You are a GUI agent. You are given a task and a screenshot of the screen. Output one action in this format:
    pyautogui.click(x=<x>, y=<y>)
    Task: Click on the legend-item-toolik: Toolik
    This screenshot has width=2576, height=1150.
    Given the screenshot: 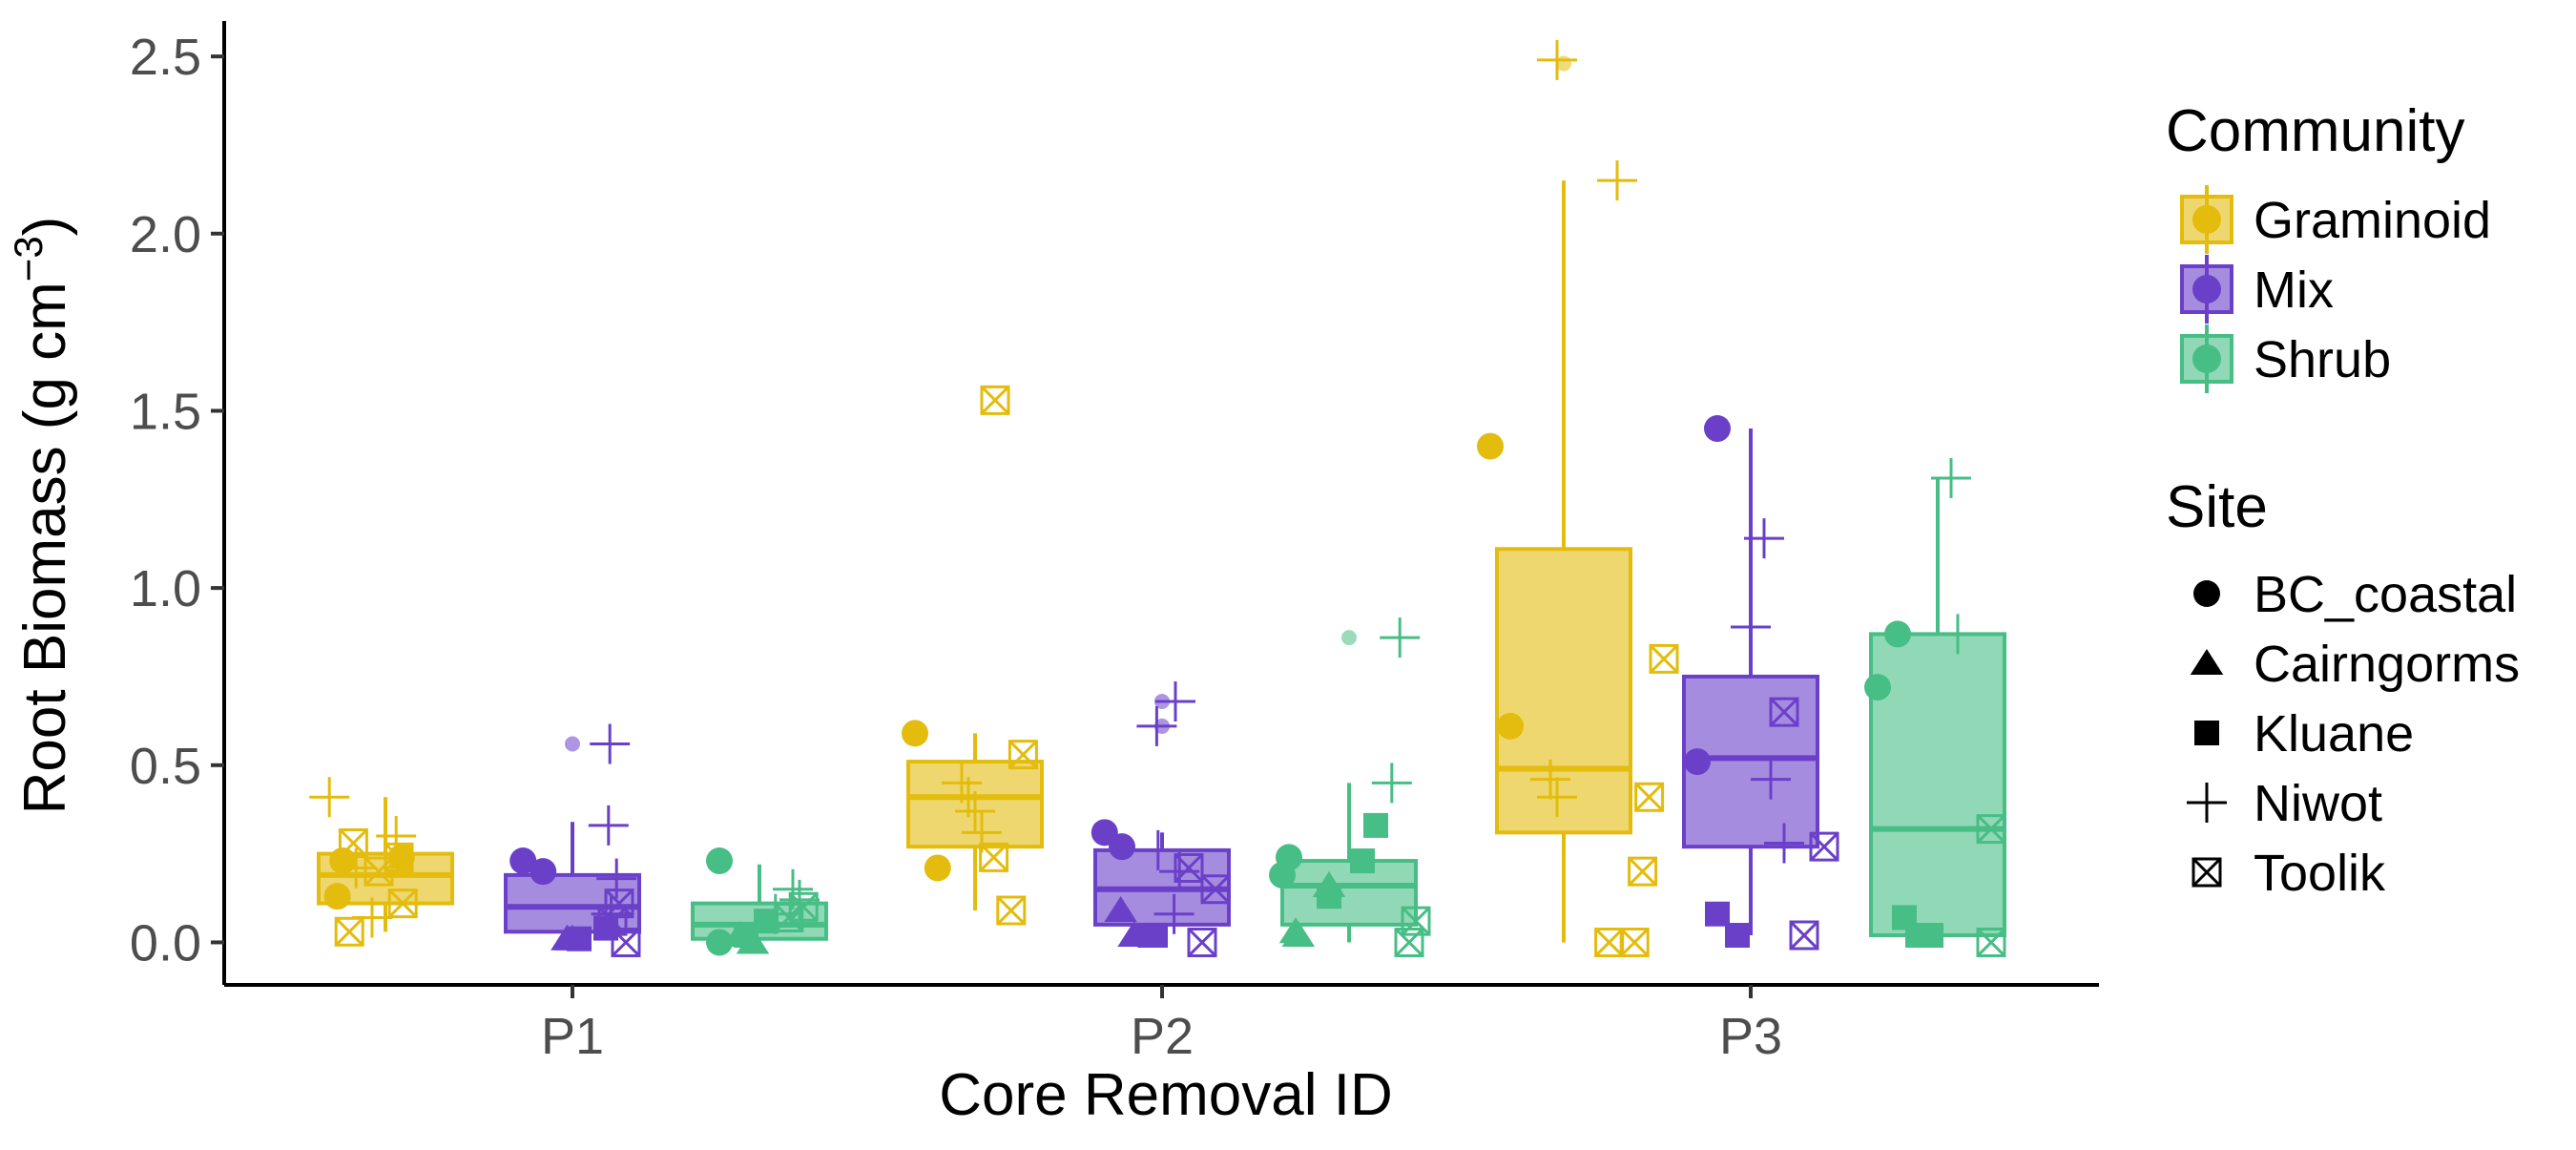 What is the action you would take?
    pyautogui.click(x=2289, y=873)
    